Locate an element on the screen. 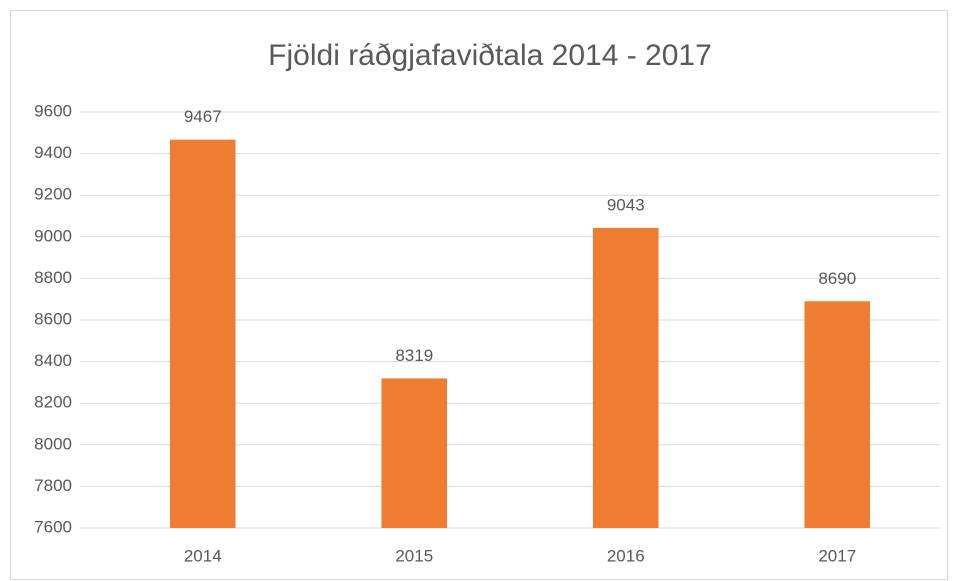  y-tick-label: 8600 is located at coordinates (53, 318).